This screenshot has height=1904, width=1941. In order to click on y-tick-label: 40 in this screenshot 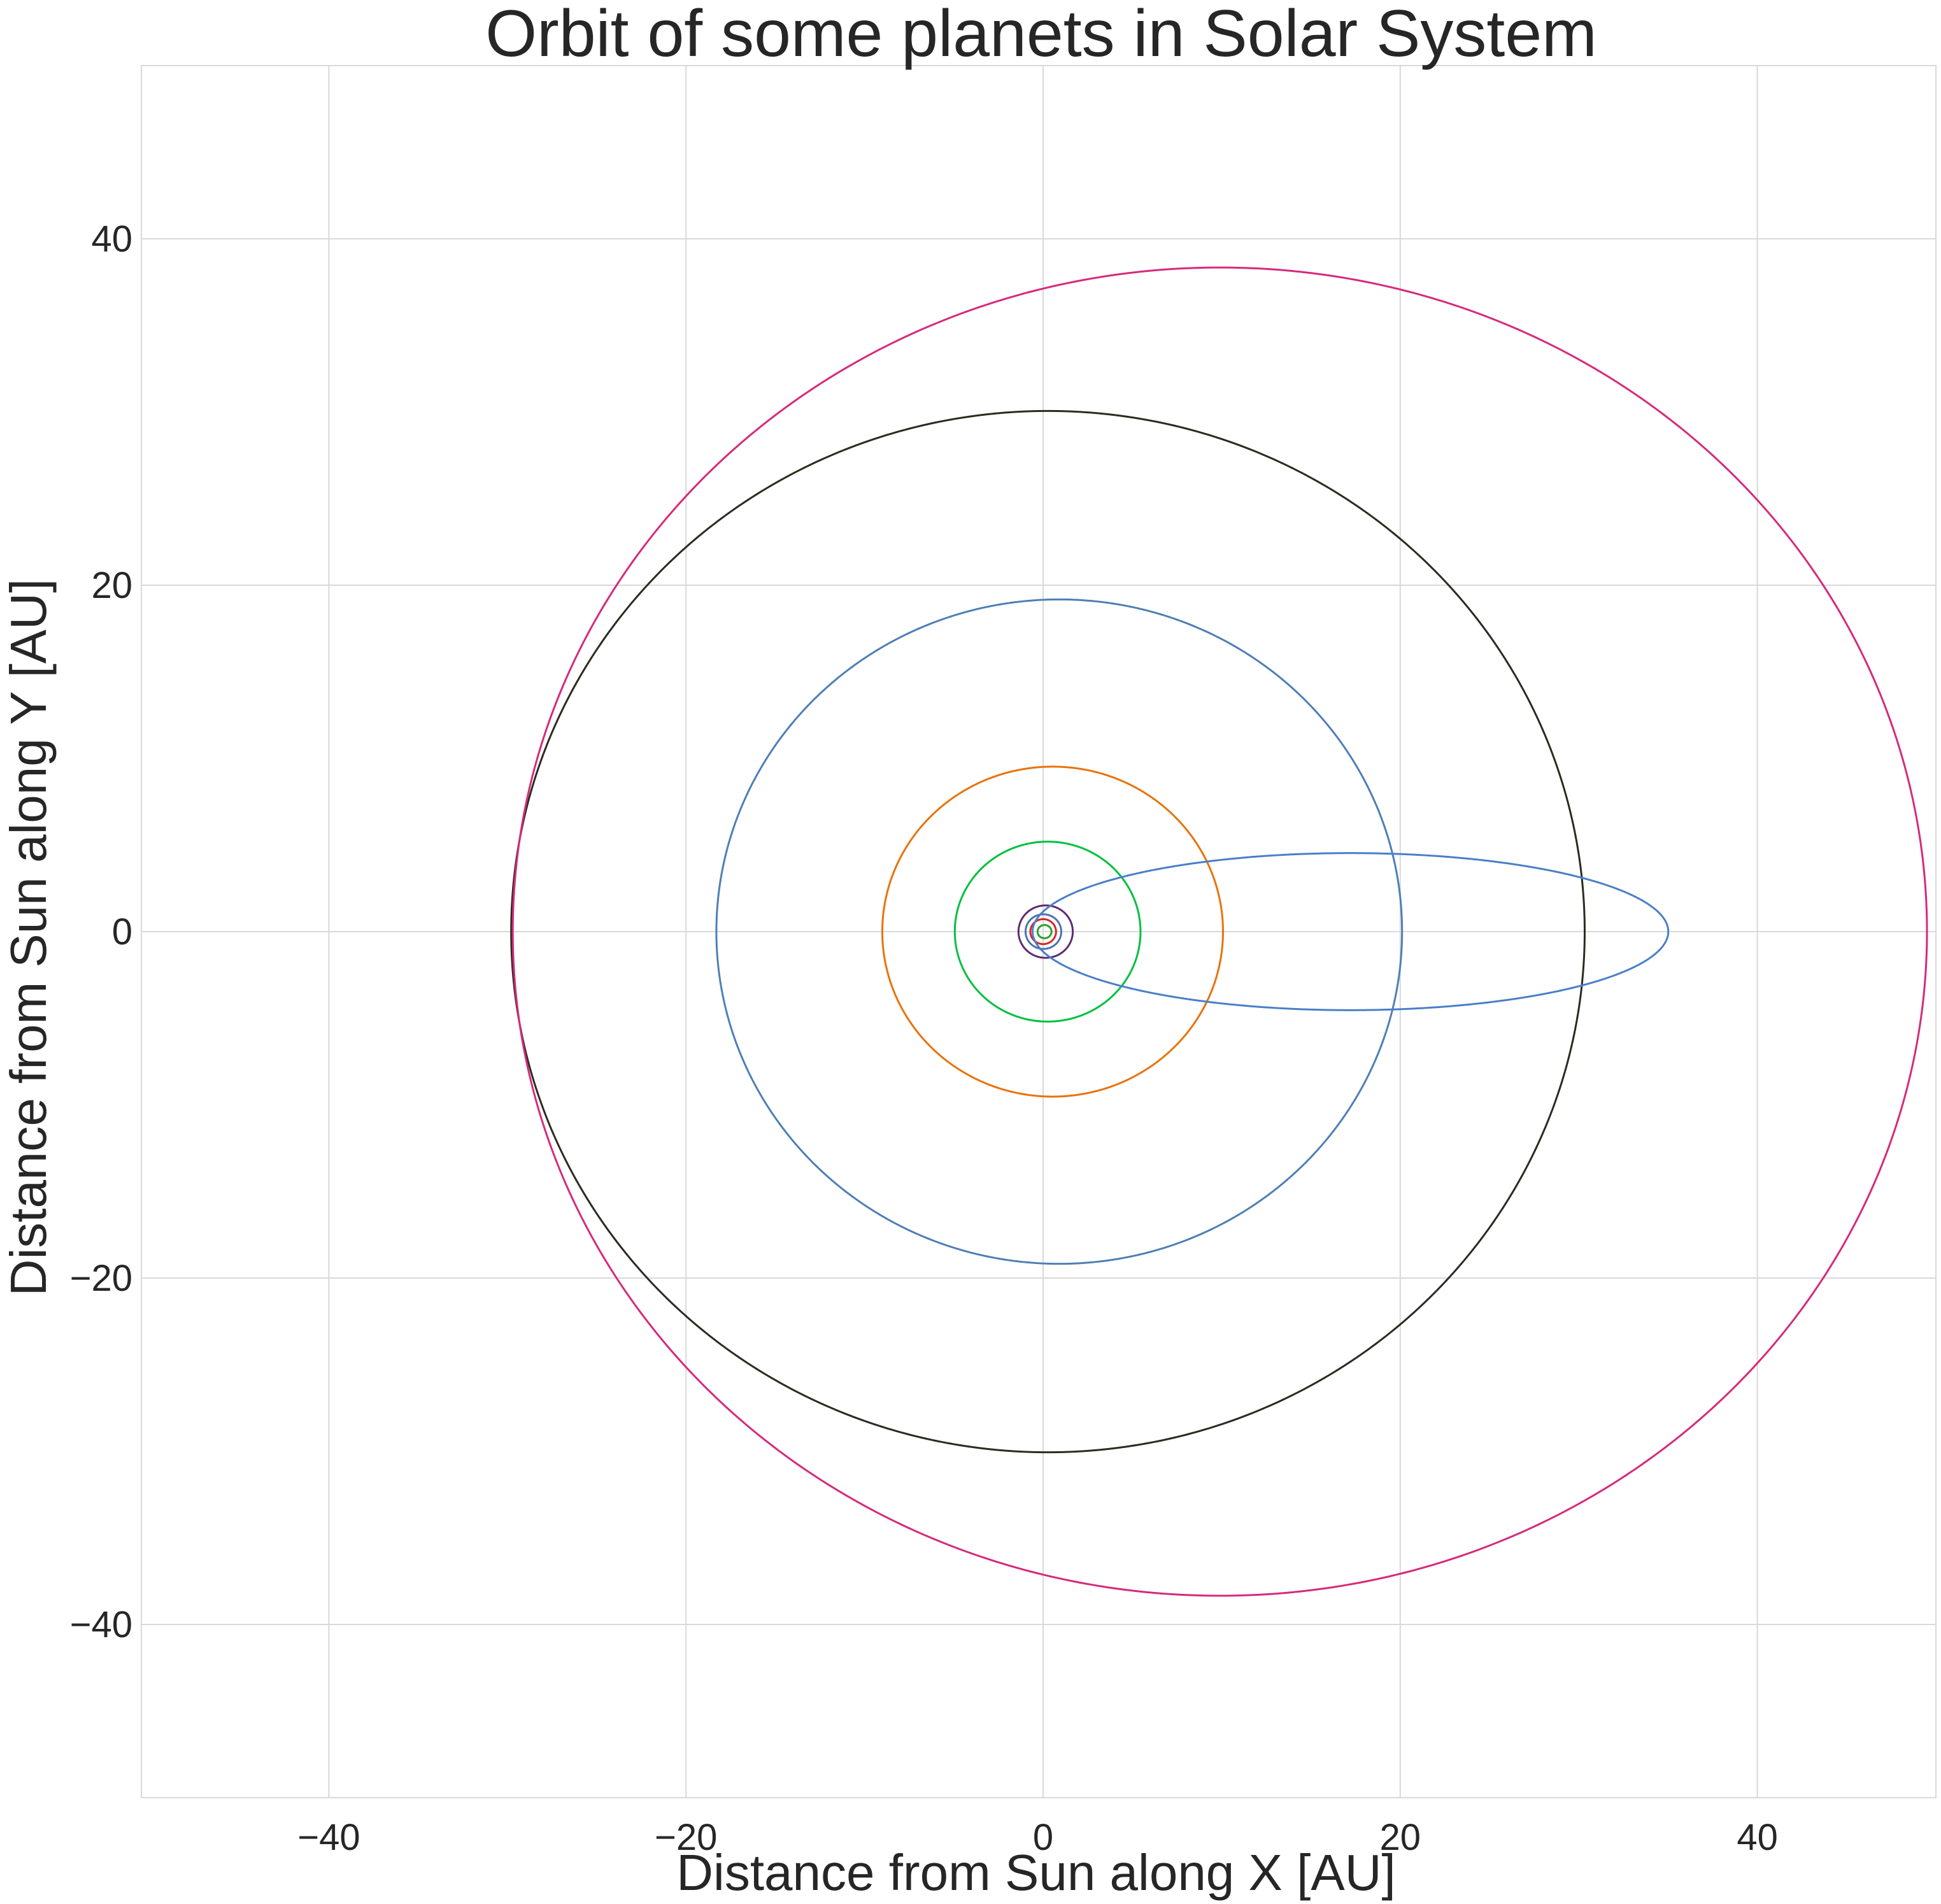, I will do `click(111, 239)`.